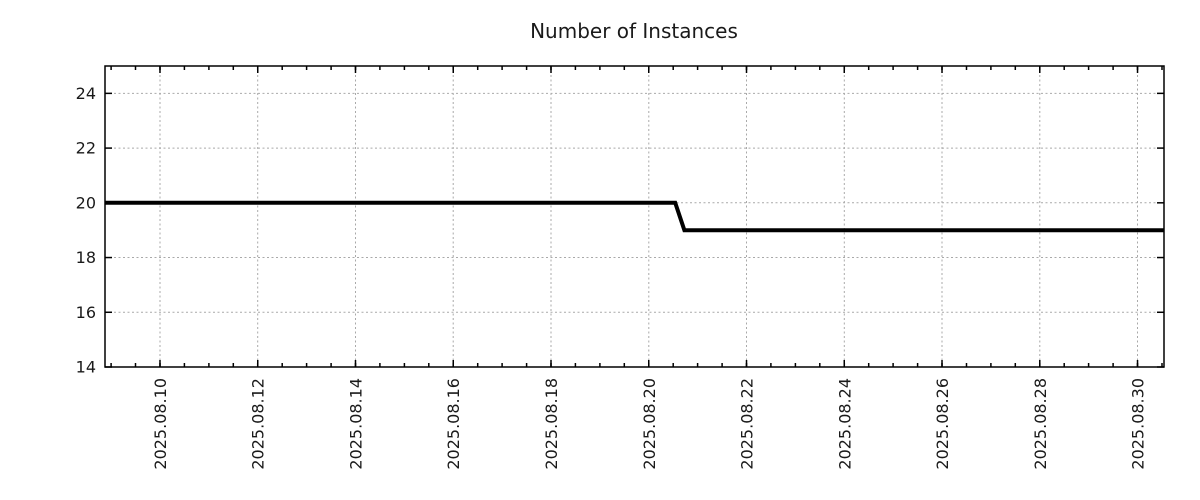 This screenshot has width=1200, height=500. I want to click on x-tick-label: 2025.08.28, so click(1040, 424).